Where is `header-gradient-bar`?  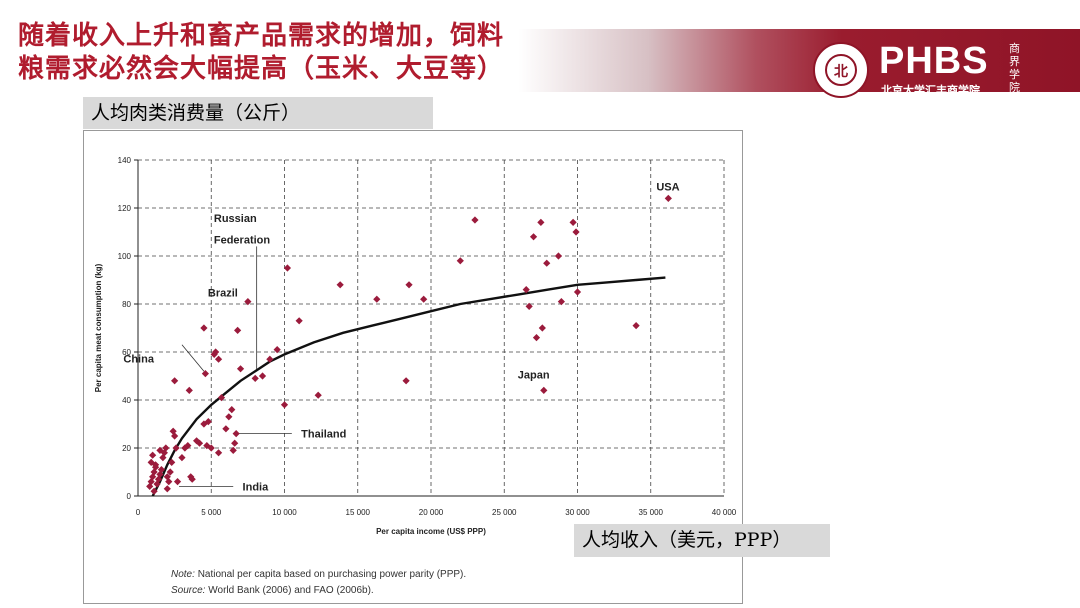 header-gradient-bar is located at coordinates (540, 60).